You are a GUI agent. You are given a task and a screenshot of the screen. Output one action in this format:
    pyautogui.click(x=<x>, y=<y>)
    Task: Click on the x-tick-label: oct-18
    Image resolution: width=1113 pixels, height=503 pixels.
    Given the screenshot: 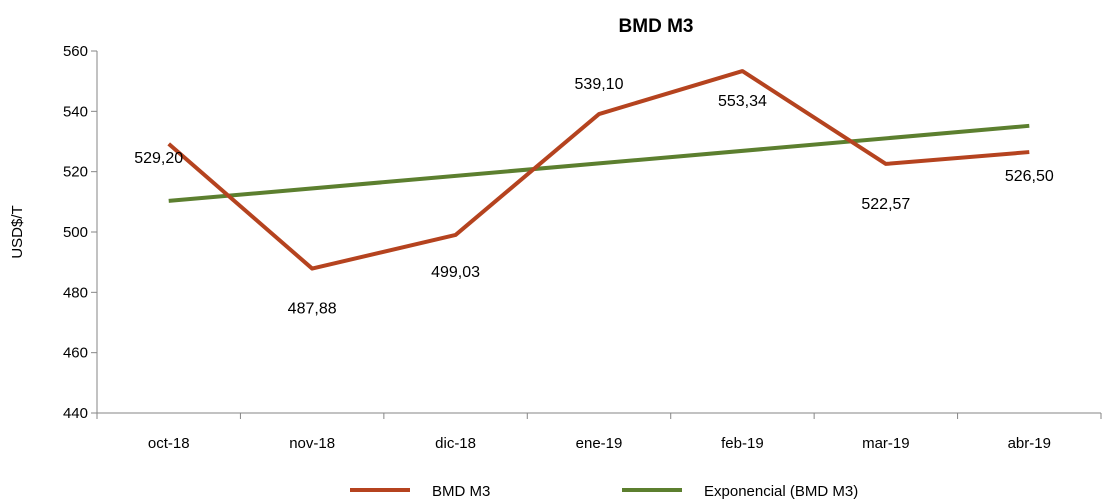 What is the action you would take?
    pyautogui.click(x=169, y=443)
    